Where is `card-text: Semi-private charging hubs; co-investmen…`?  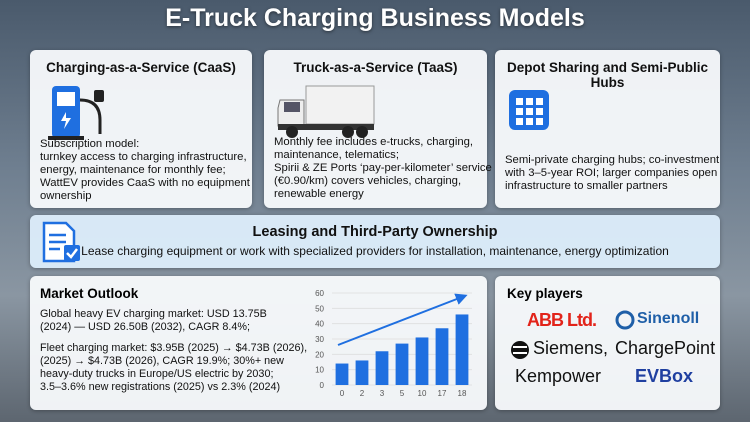 card-text: Semi-private charging hubs; co-investmen… is located at coordinates (612, 173).